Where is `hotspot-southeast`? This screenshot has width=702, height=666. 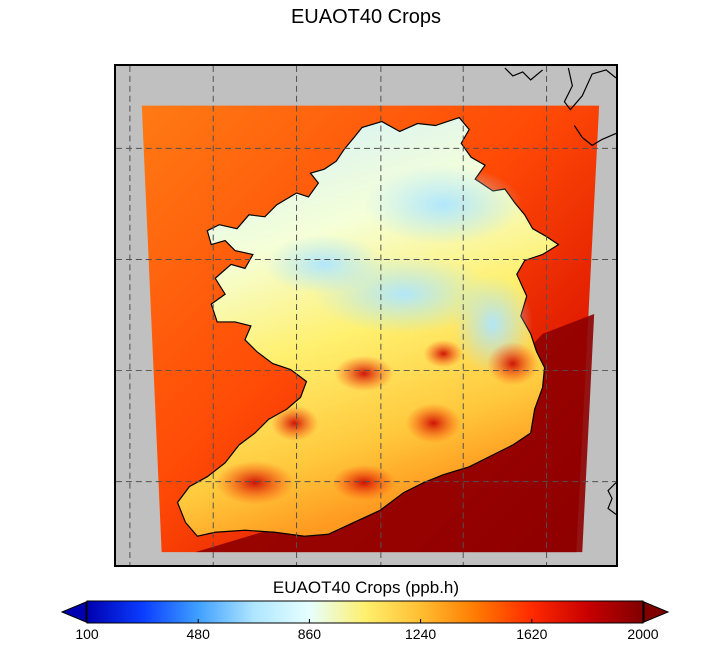
hotspot-southeast is located at coordinates (513, 363).